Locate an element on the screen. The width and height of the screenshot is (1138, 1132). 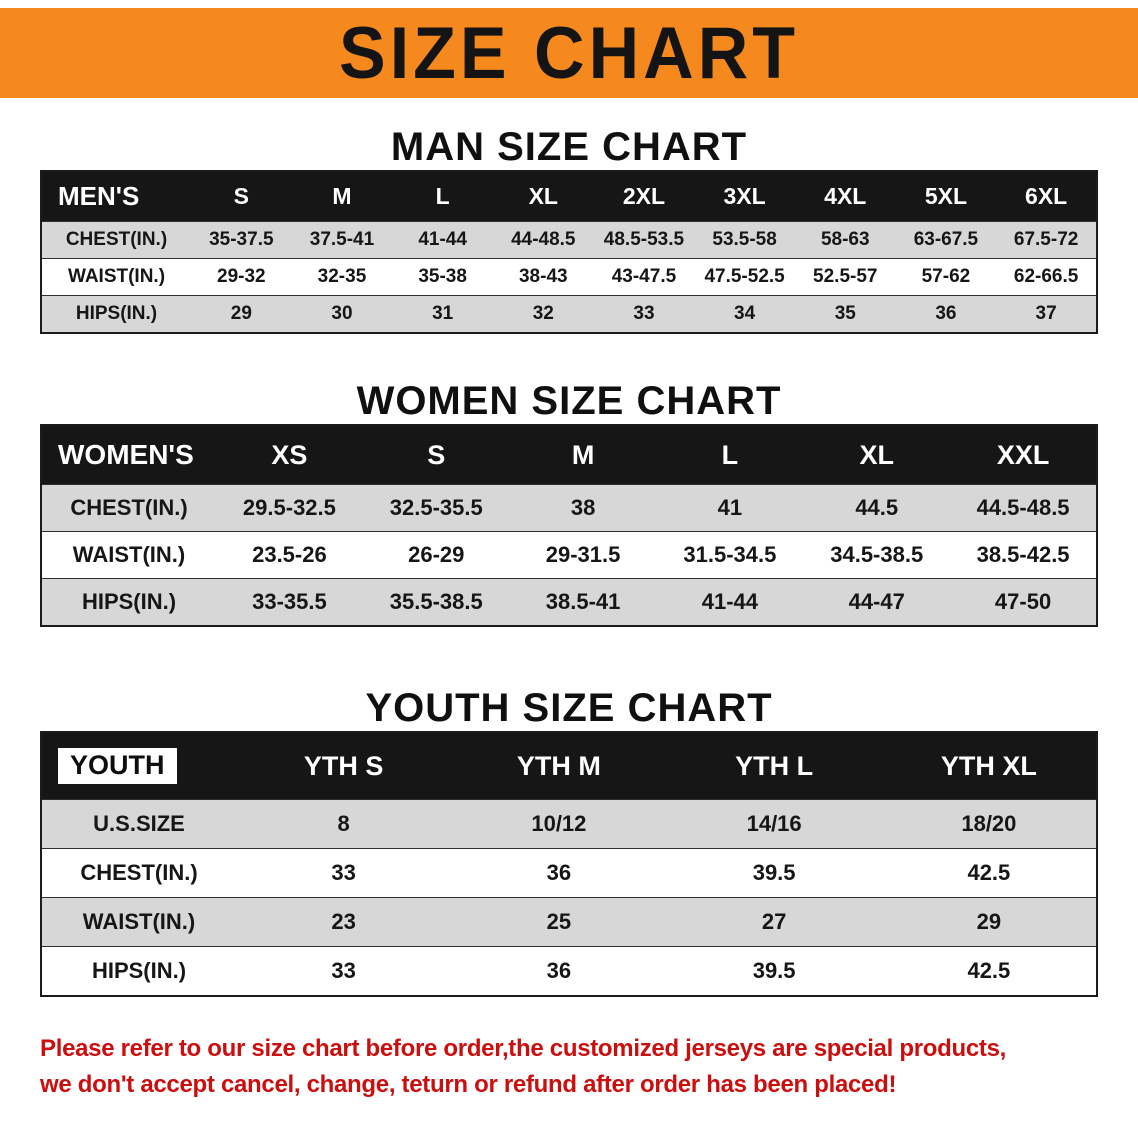
table-corner-label: YOUTH is located at coordinates (138, 766).